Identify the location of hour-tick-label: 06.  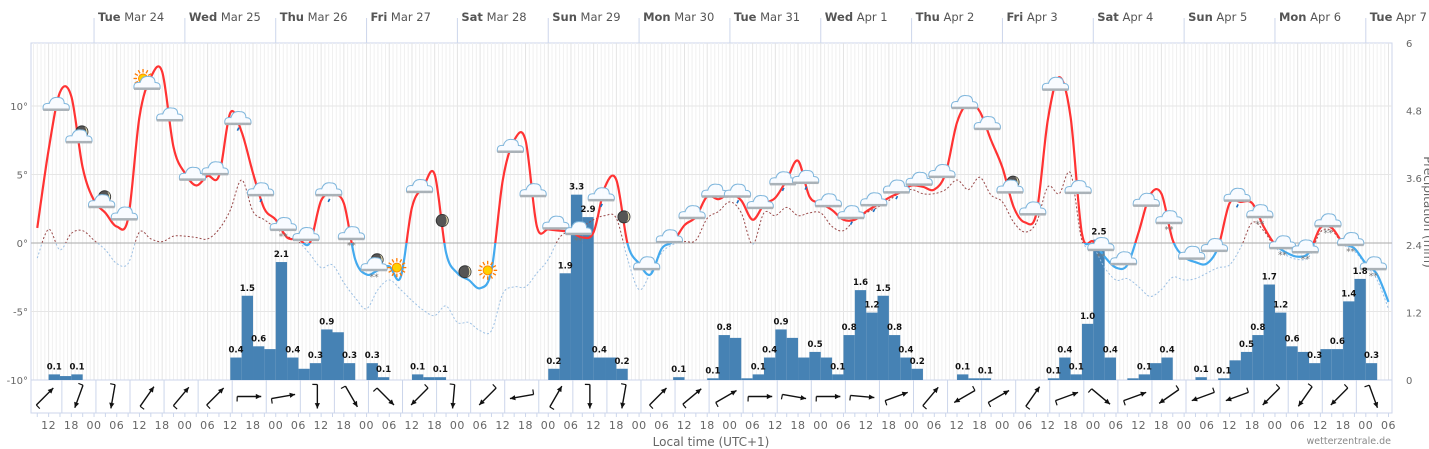
(116, 425).